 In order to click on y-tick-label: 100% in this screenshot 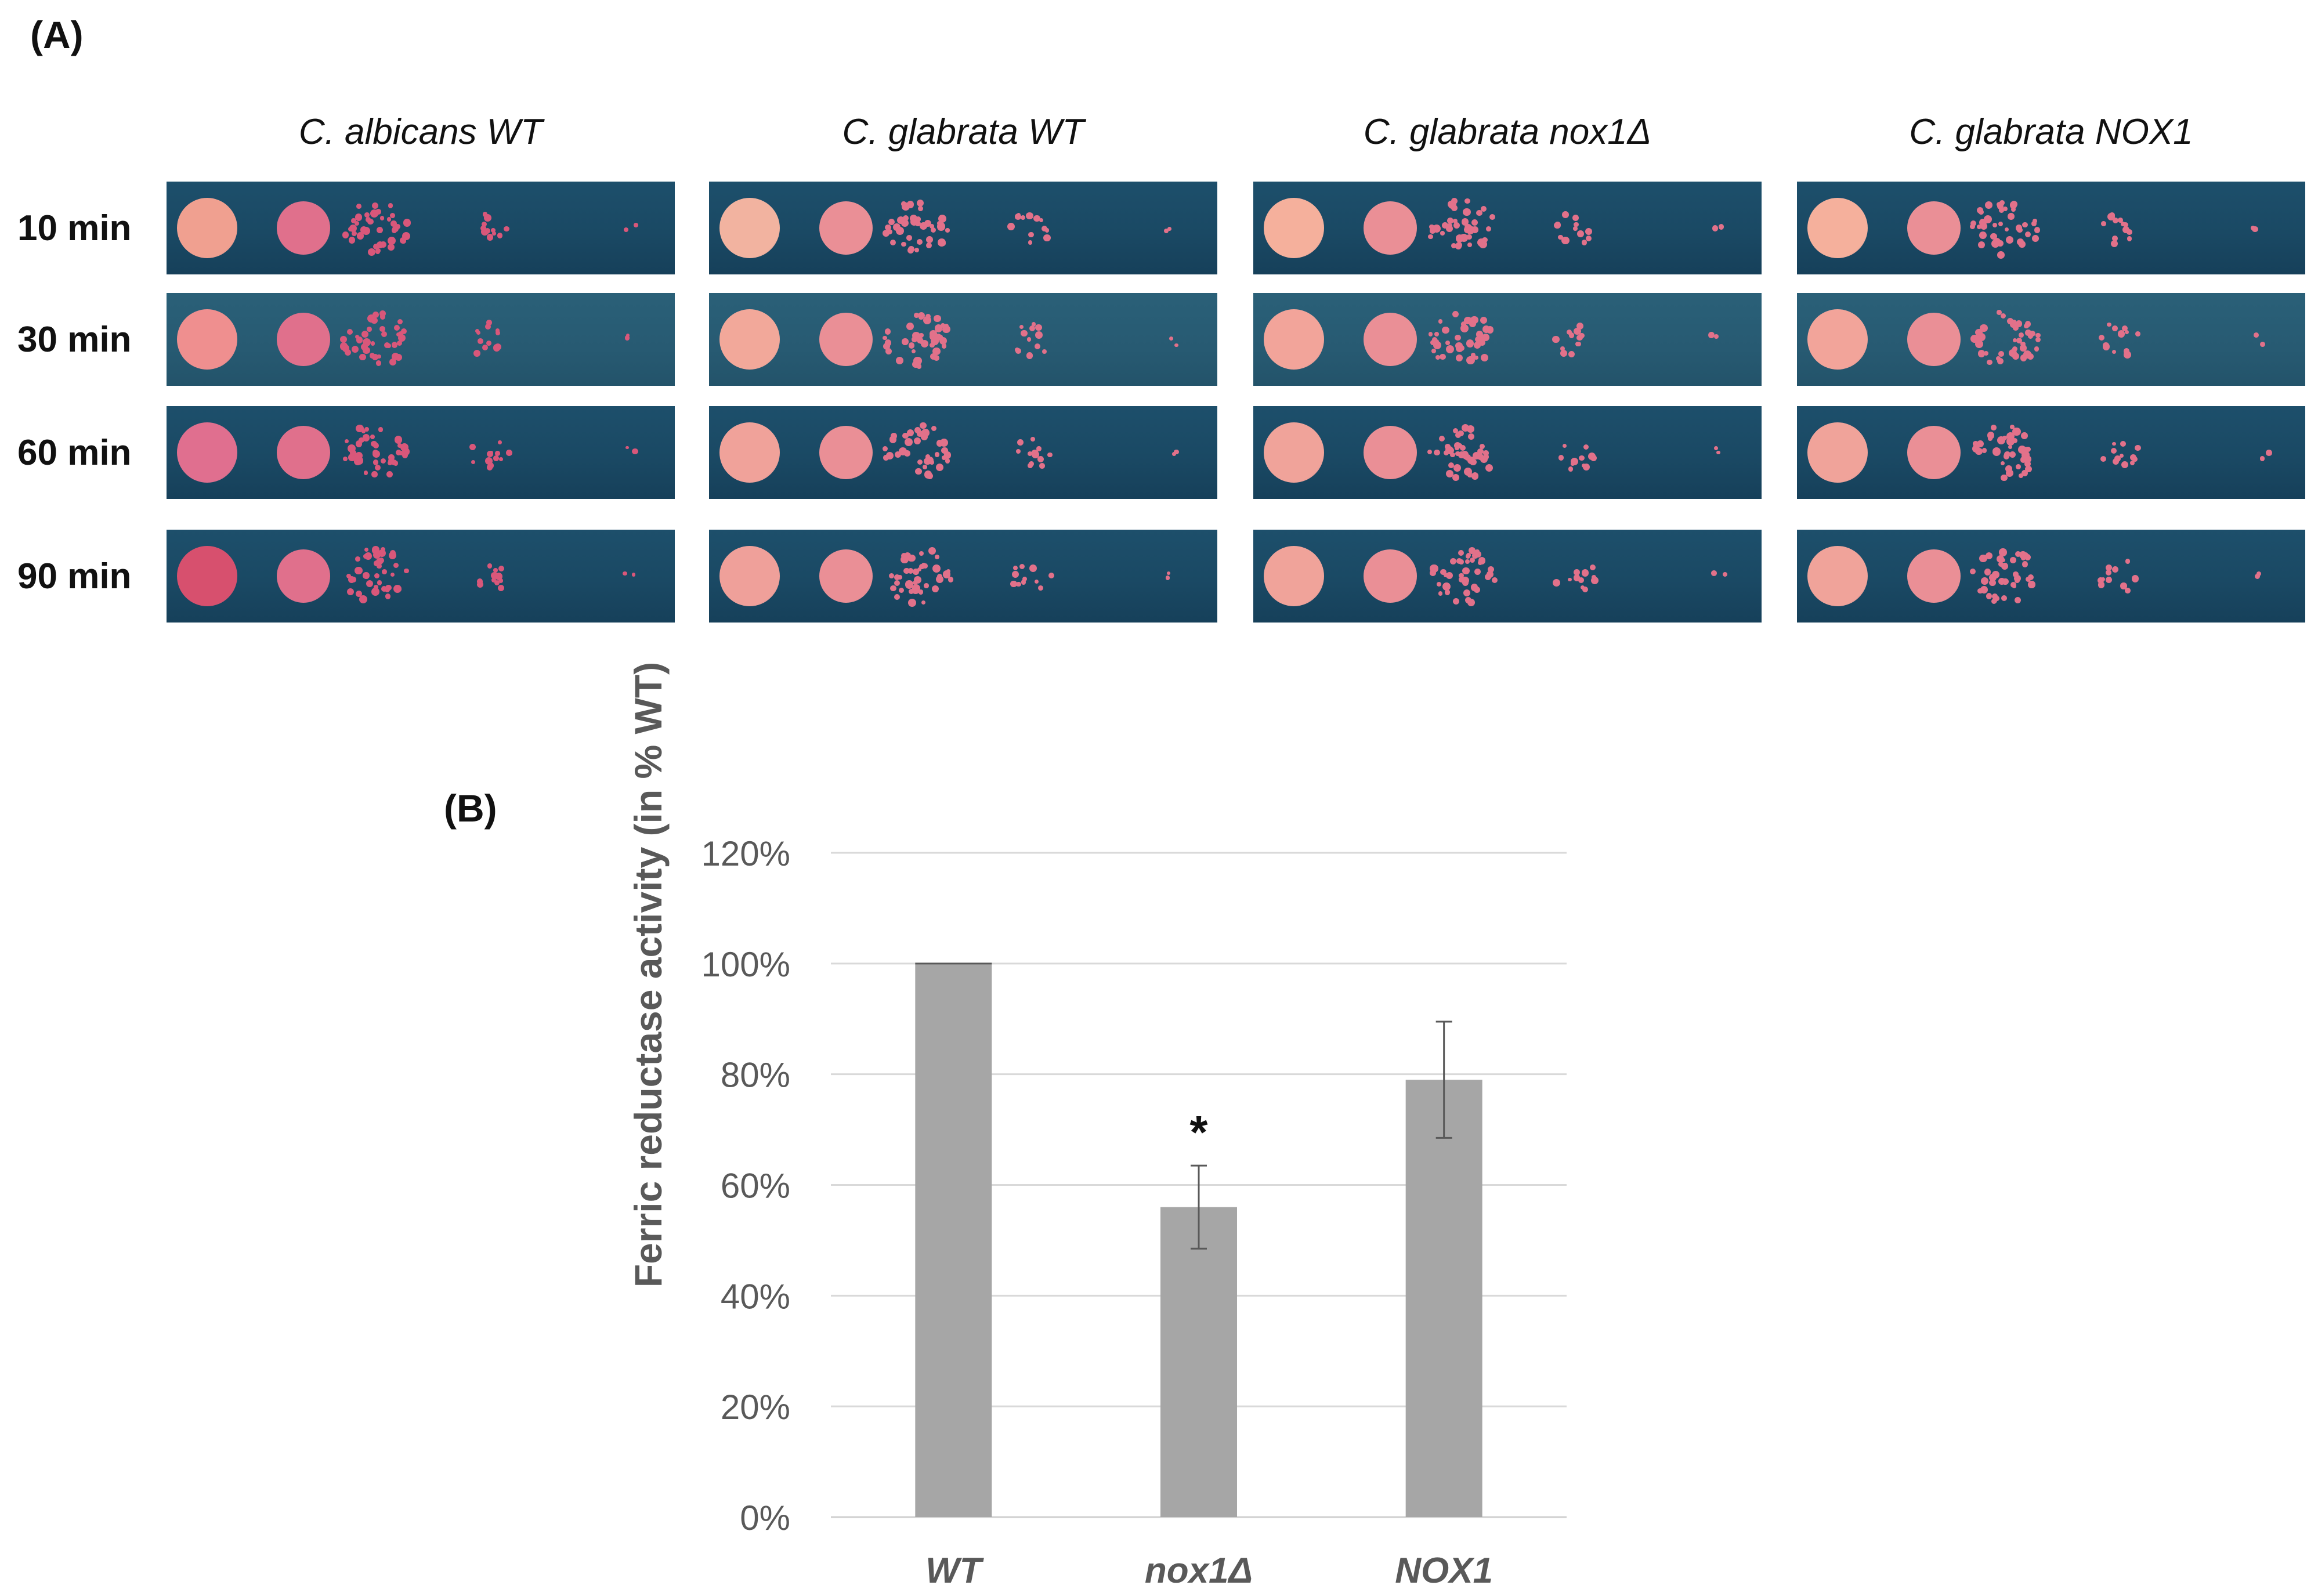, I will do `click(745, 964)`.